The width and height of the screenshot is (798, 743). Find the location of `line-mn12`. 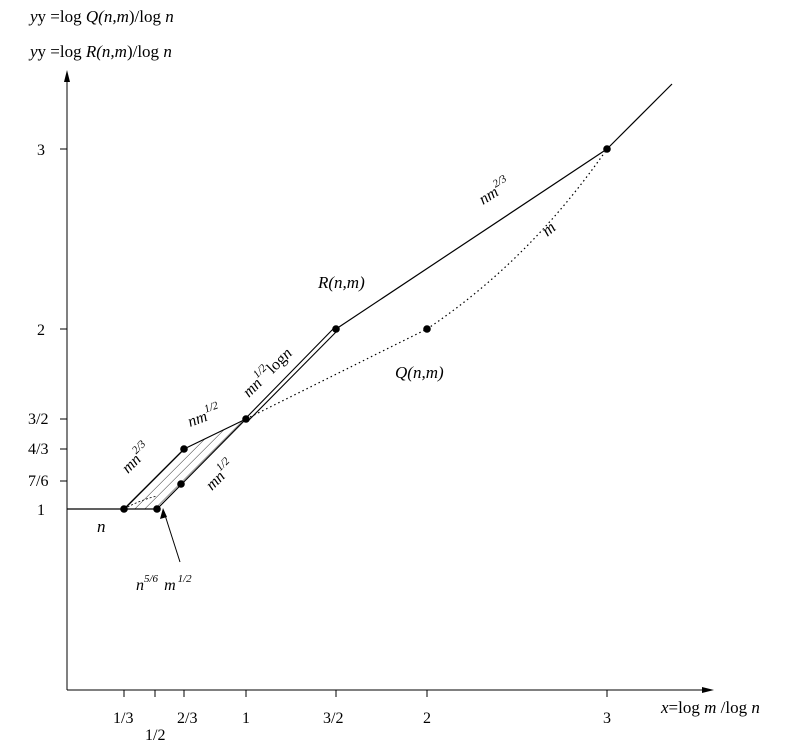

line-mn12 is located at coordinates (201, 464).